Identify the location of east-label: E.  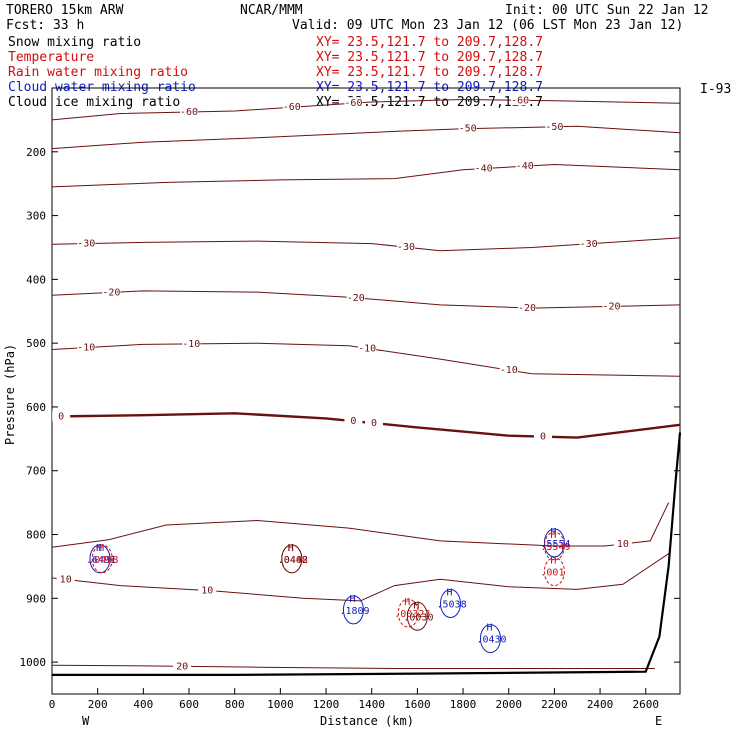
(658, 721).